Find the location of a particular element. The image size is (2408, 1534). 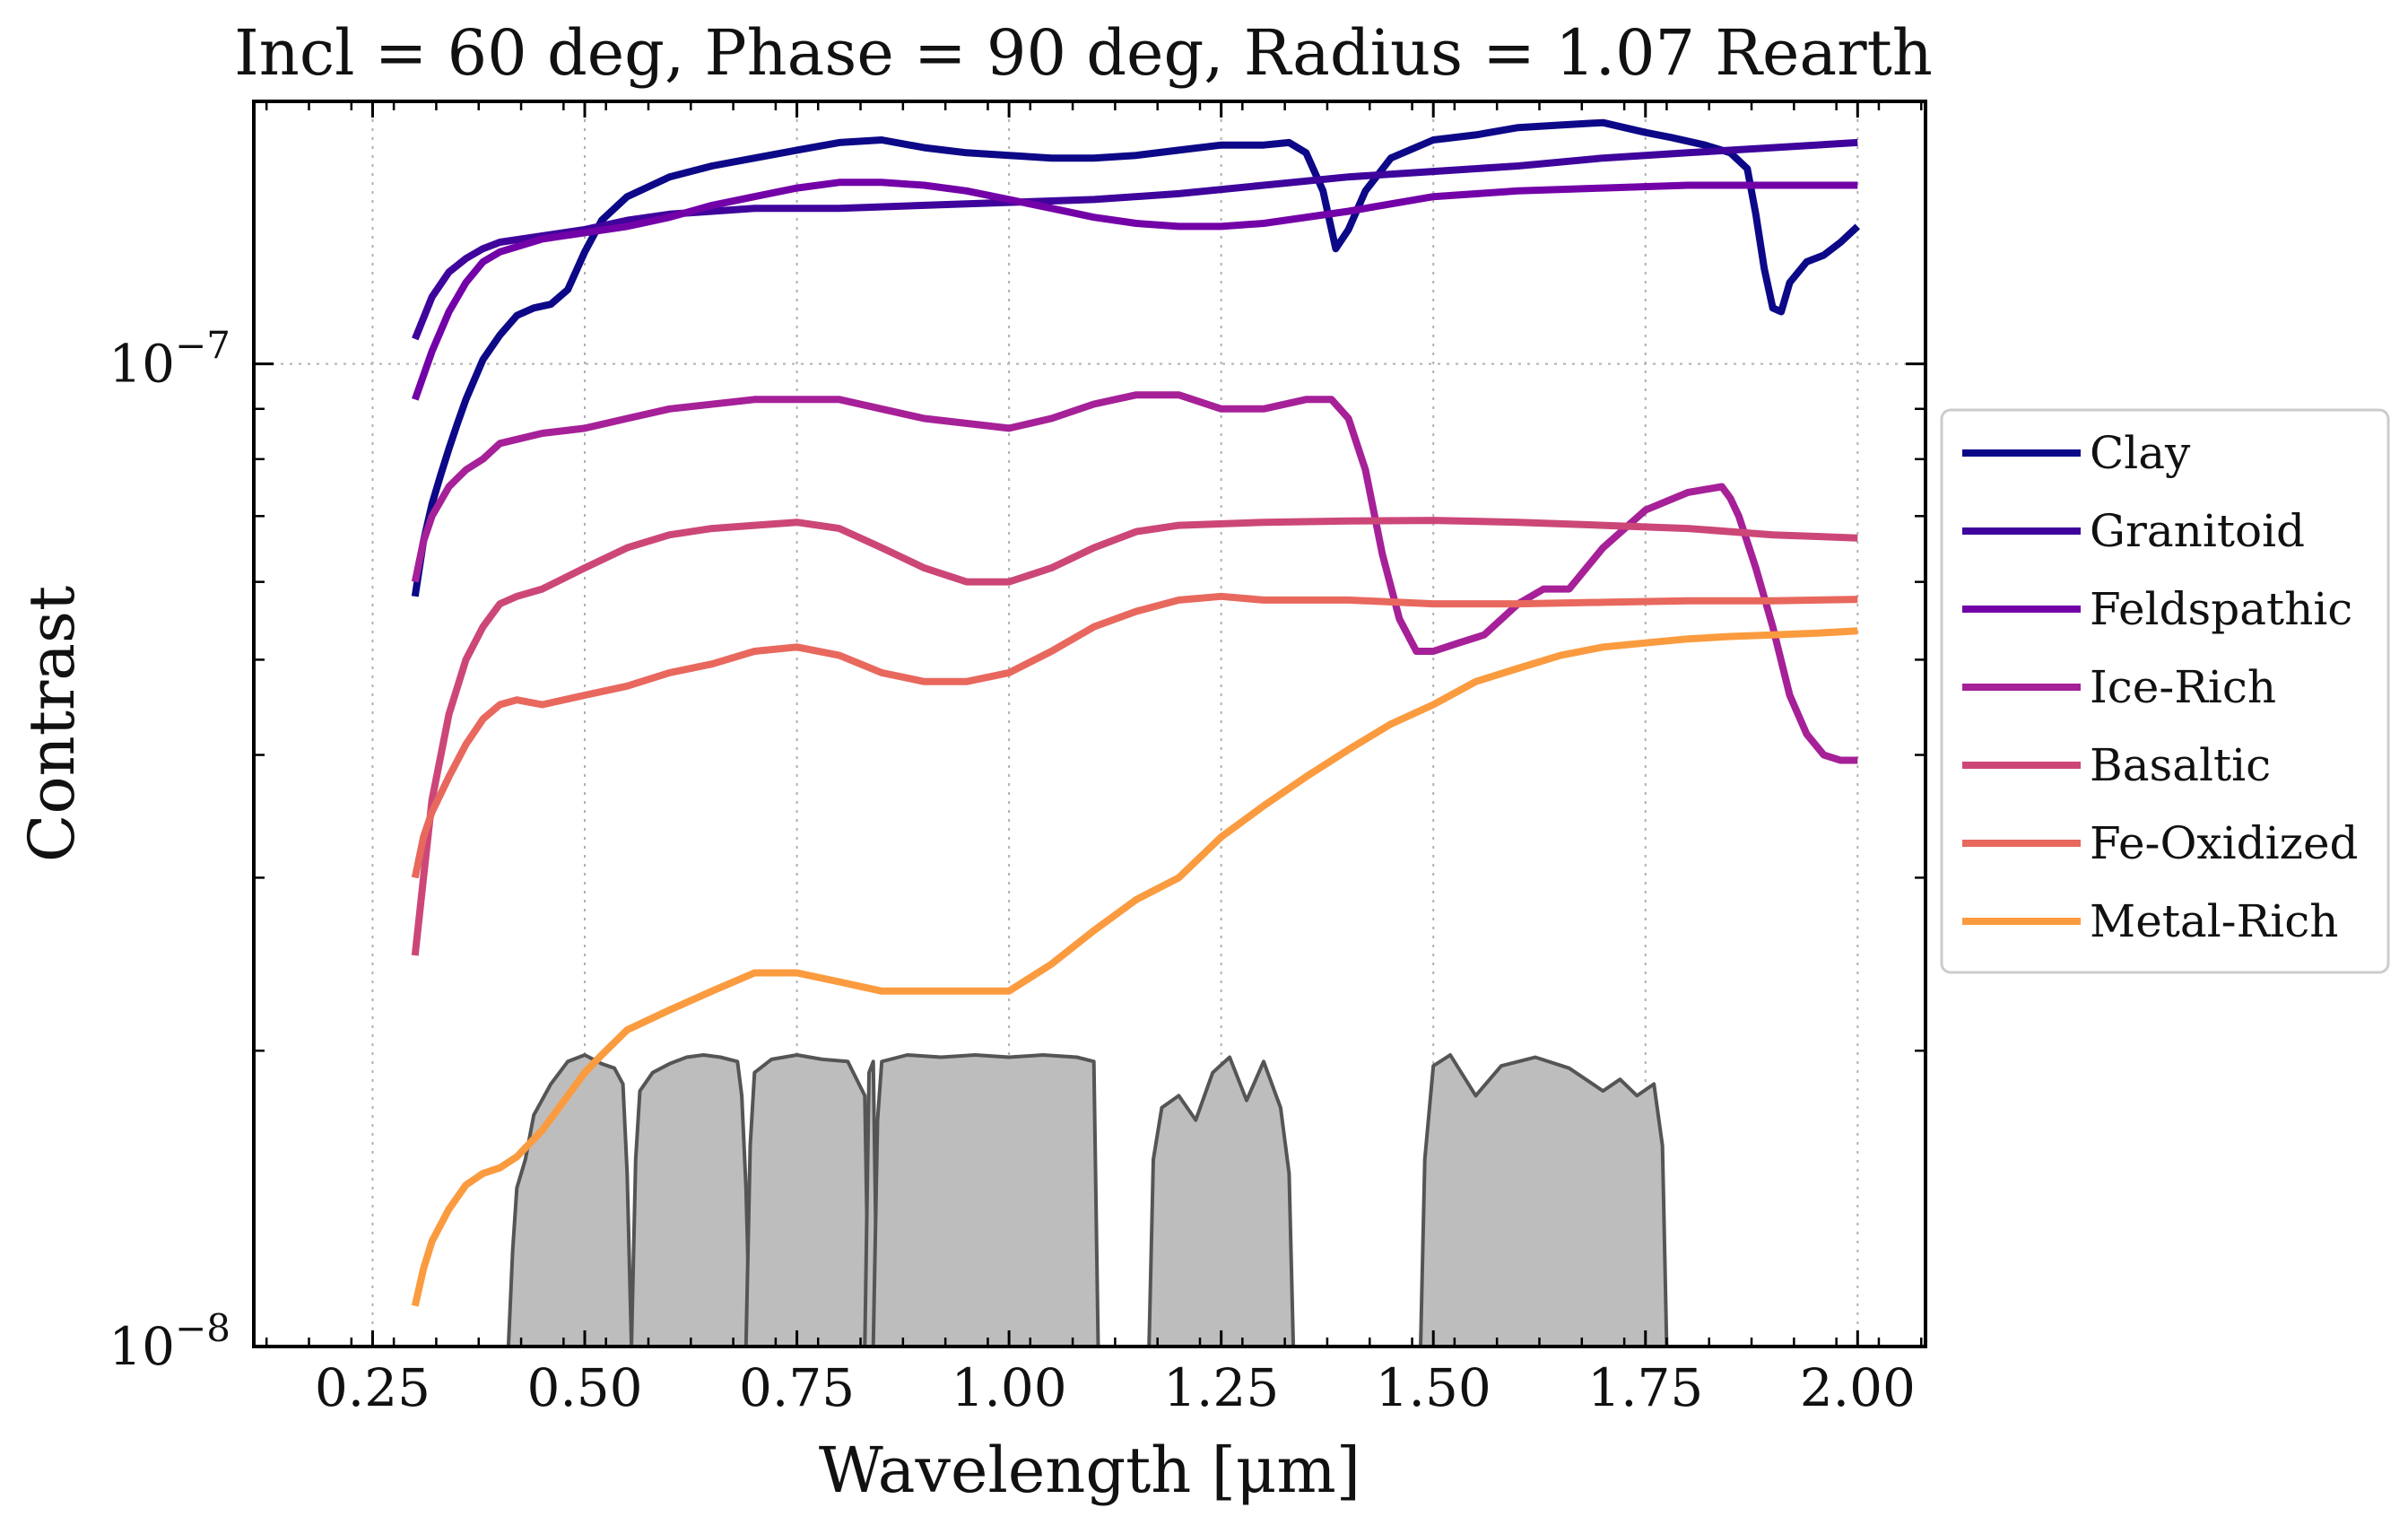

x-axis-label: Wavelength [μm] is located at coordinates (1090, 1471).